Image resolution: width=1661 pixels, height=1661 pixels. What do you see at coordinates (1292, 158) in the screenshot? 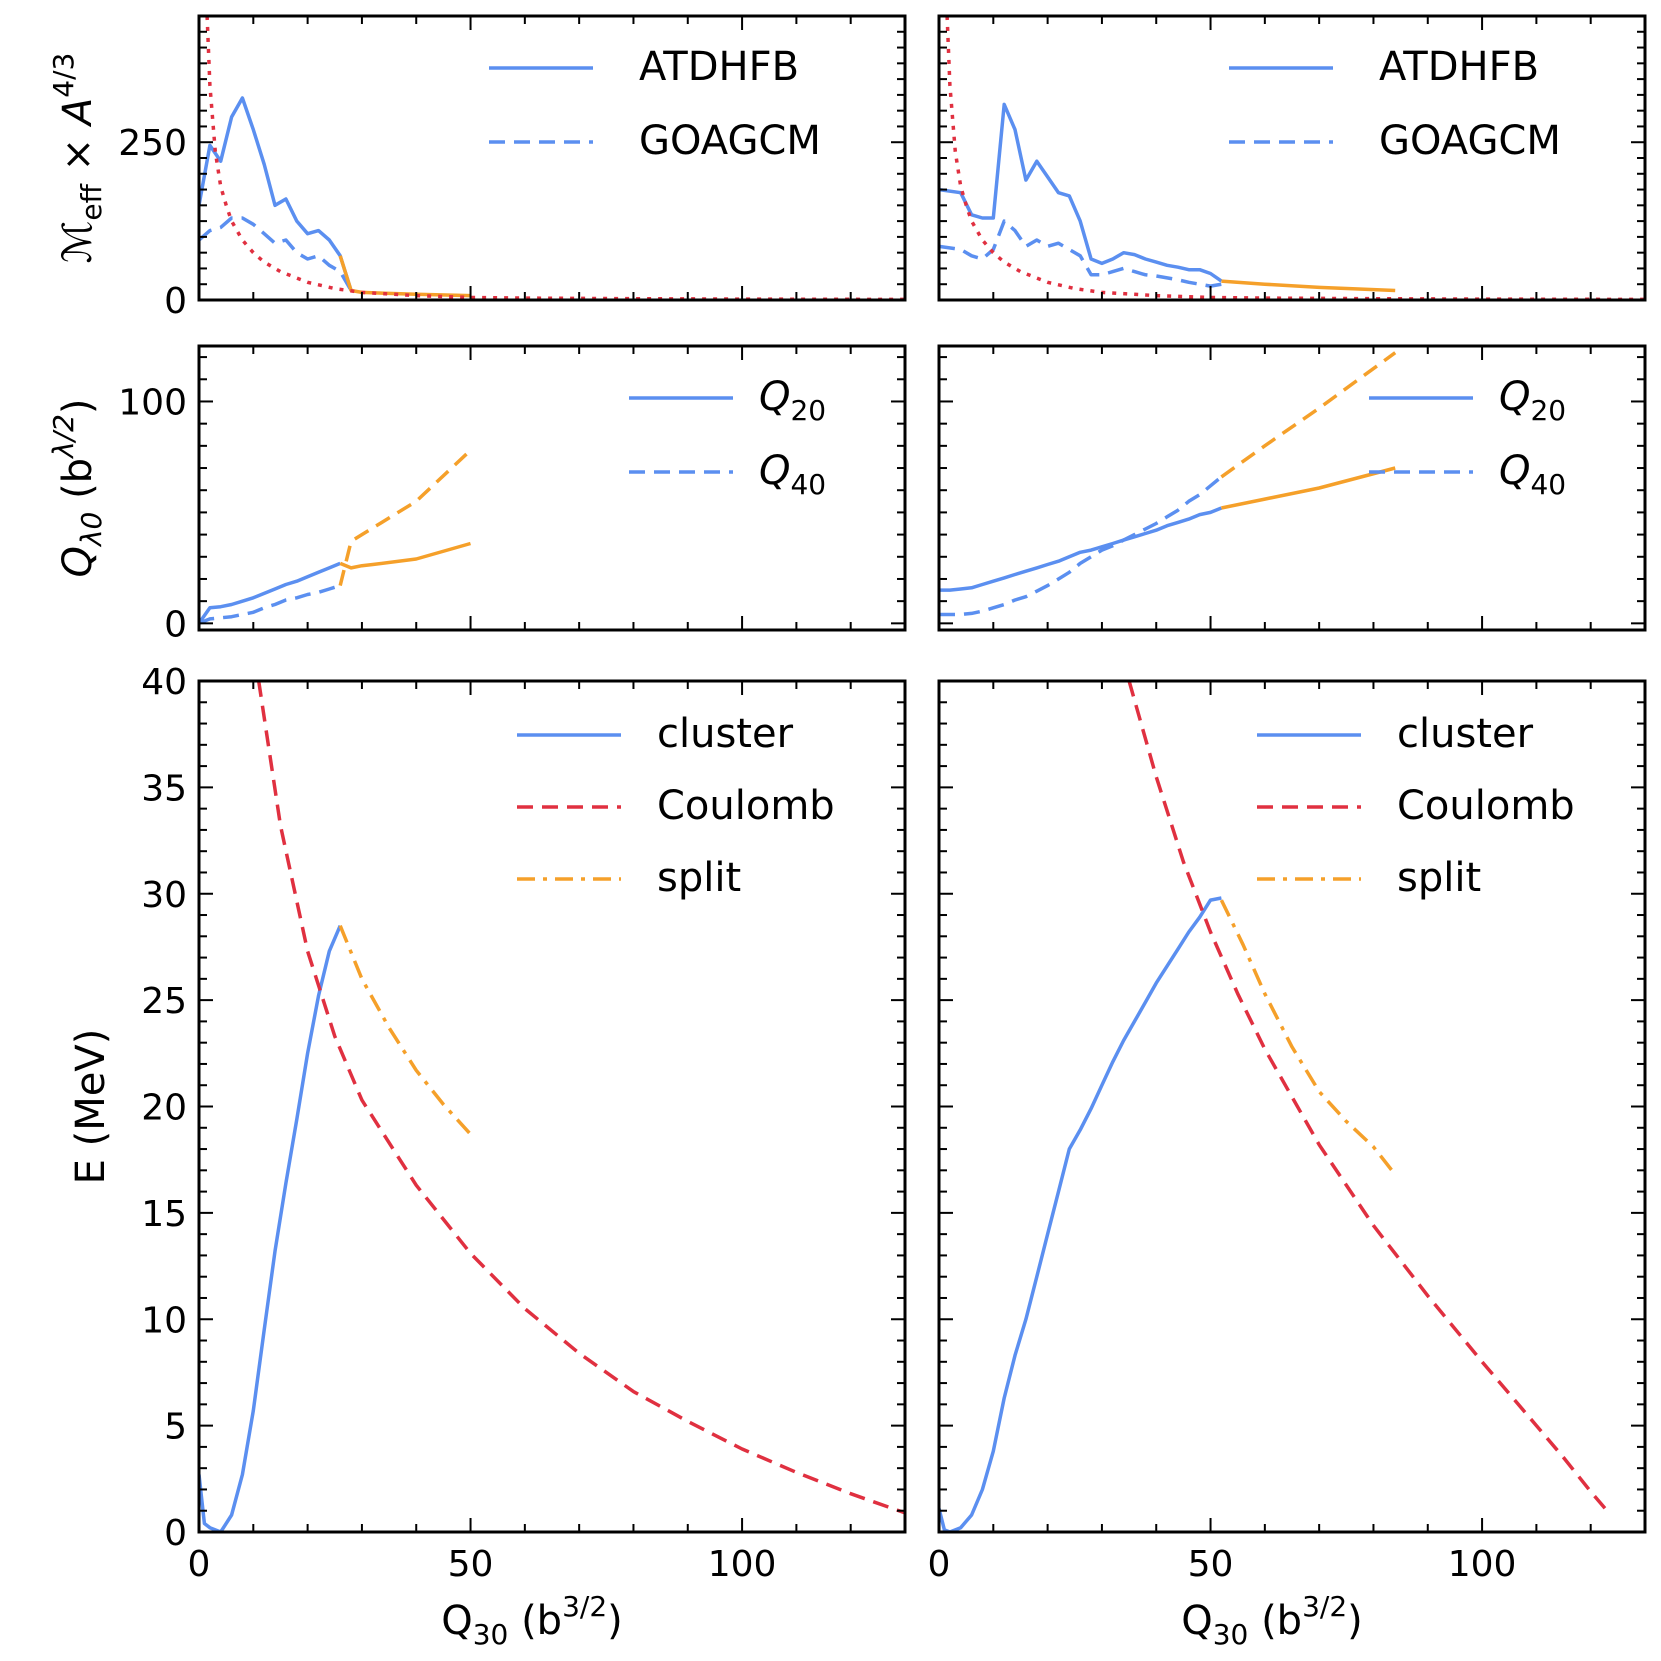
I see `panel-1: ATDHFB GOAGCM` at bounding box center [1292, 158].